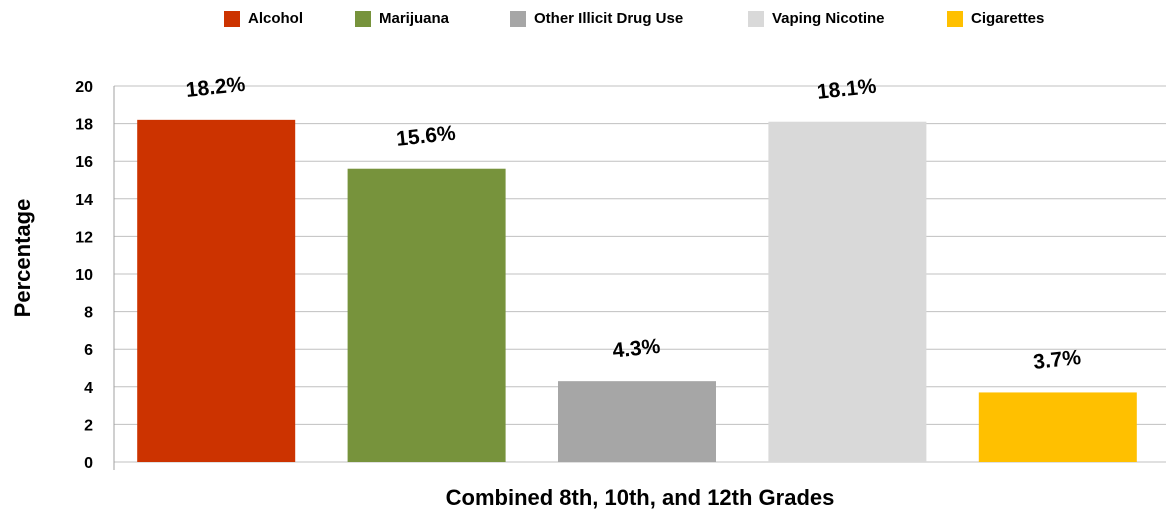 This screenshot has height=514, width=1166. What do you see at coordinates (88, 388) in the screenshot?
I see `y-tick-label: 4` at bounding box center [88, 388].